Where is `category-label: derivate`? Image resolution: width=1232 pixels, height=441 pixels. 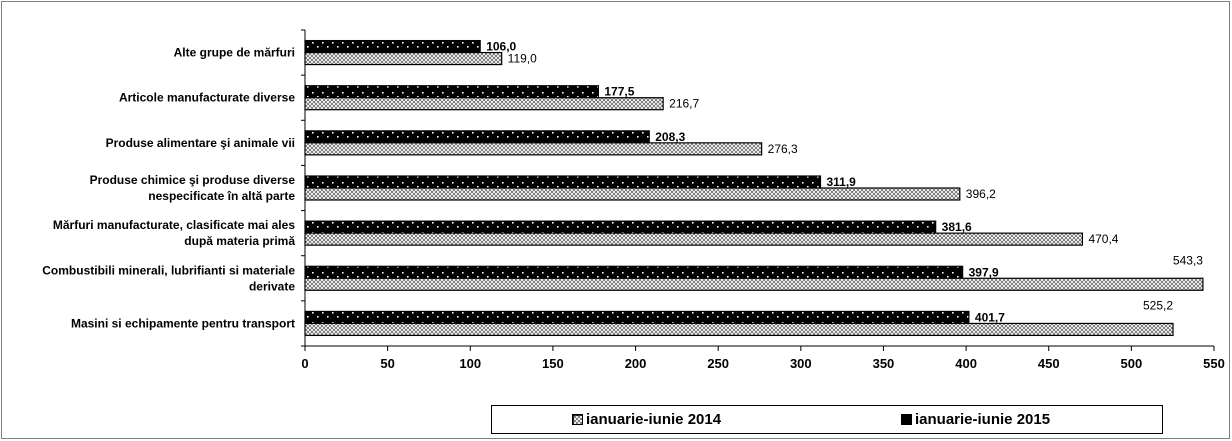 category-label: derivate is located at coordinates (272, 286).